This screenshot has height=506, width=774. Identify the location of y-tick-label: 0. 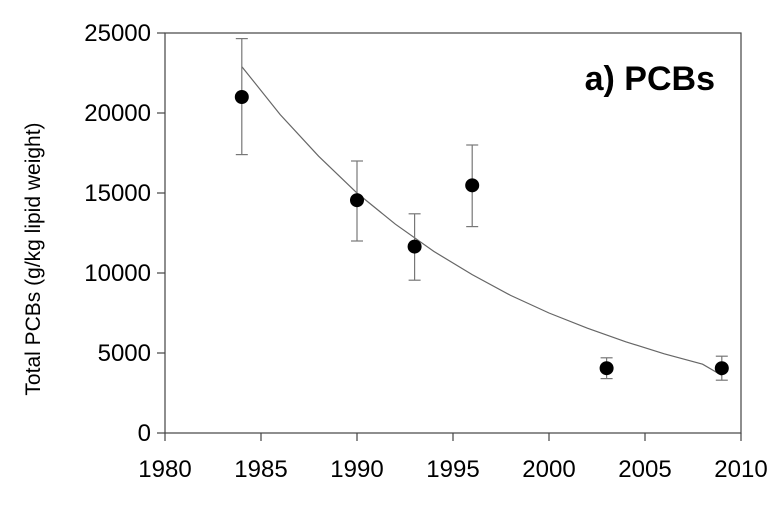
(144, 433).